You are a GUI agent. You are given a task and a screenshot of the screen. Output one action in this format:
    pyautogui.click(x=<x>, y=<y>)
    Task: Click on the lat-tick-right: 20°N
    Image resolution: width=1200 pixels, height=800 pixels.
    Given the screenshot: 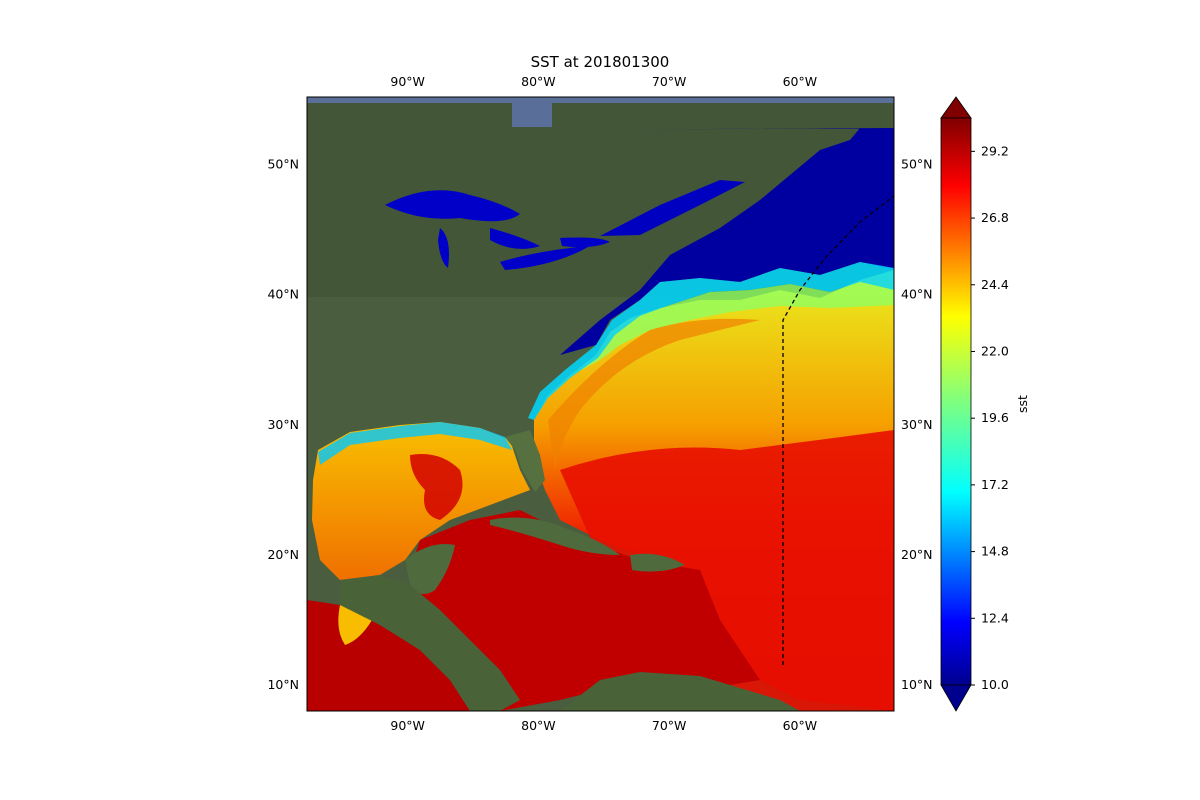 What is the action you would take?
    pyautogui.click(x=917, y=554)
    